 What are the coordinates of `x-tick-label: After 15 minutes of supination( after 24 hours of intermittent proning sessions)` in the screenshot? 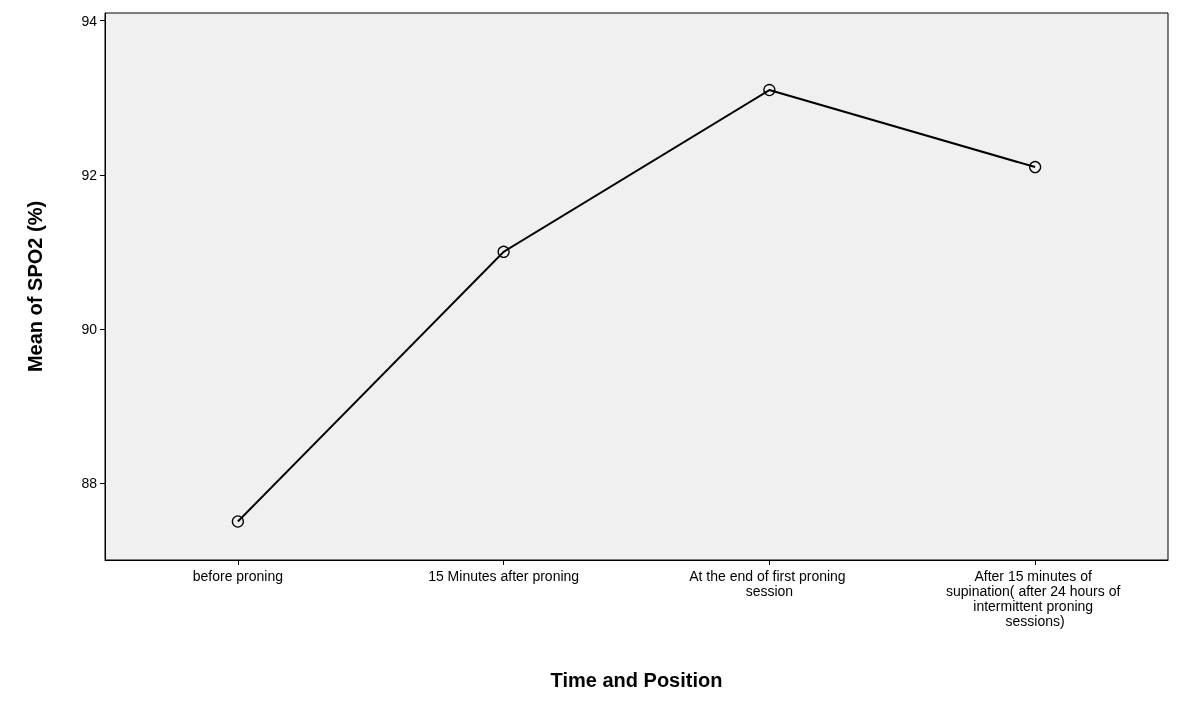 It's located at (1035, 598).